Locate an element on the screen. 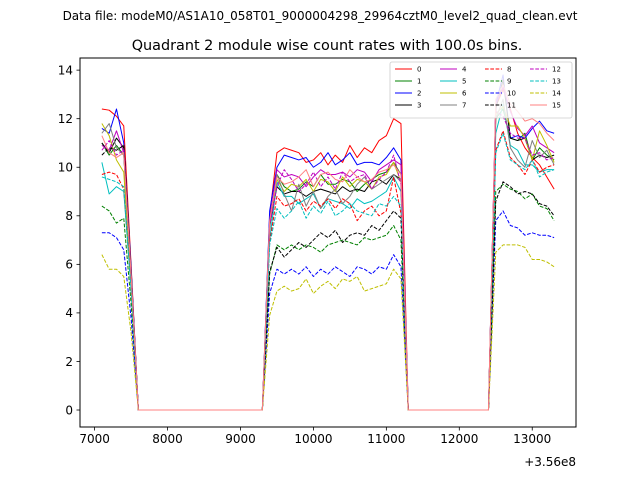  legend-label-3: 3 is located at coordinates (419, 106).